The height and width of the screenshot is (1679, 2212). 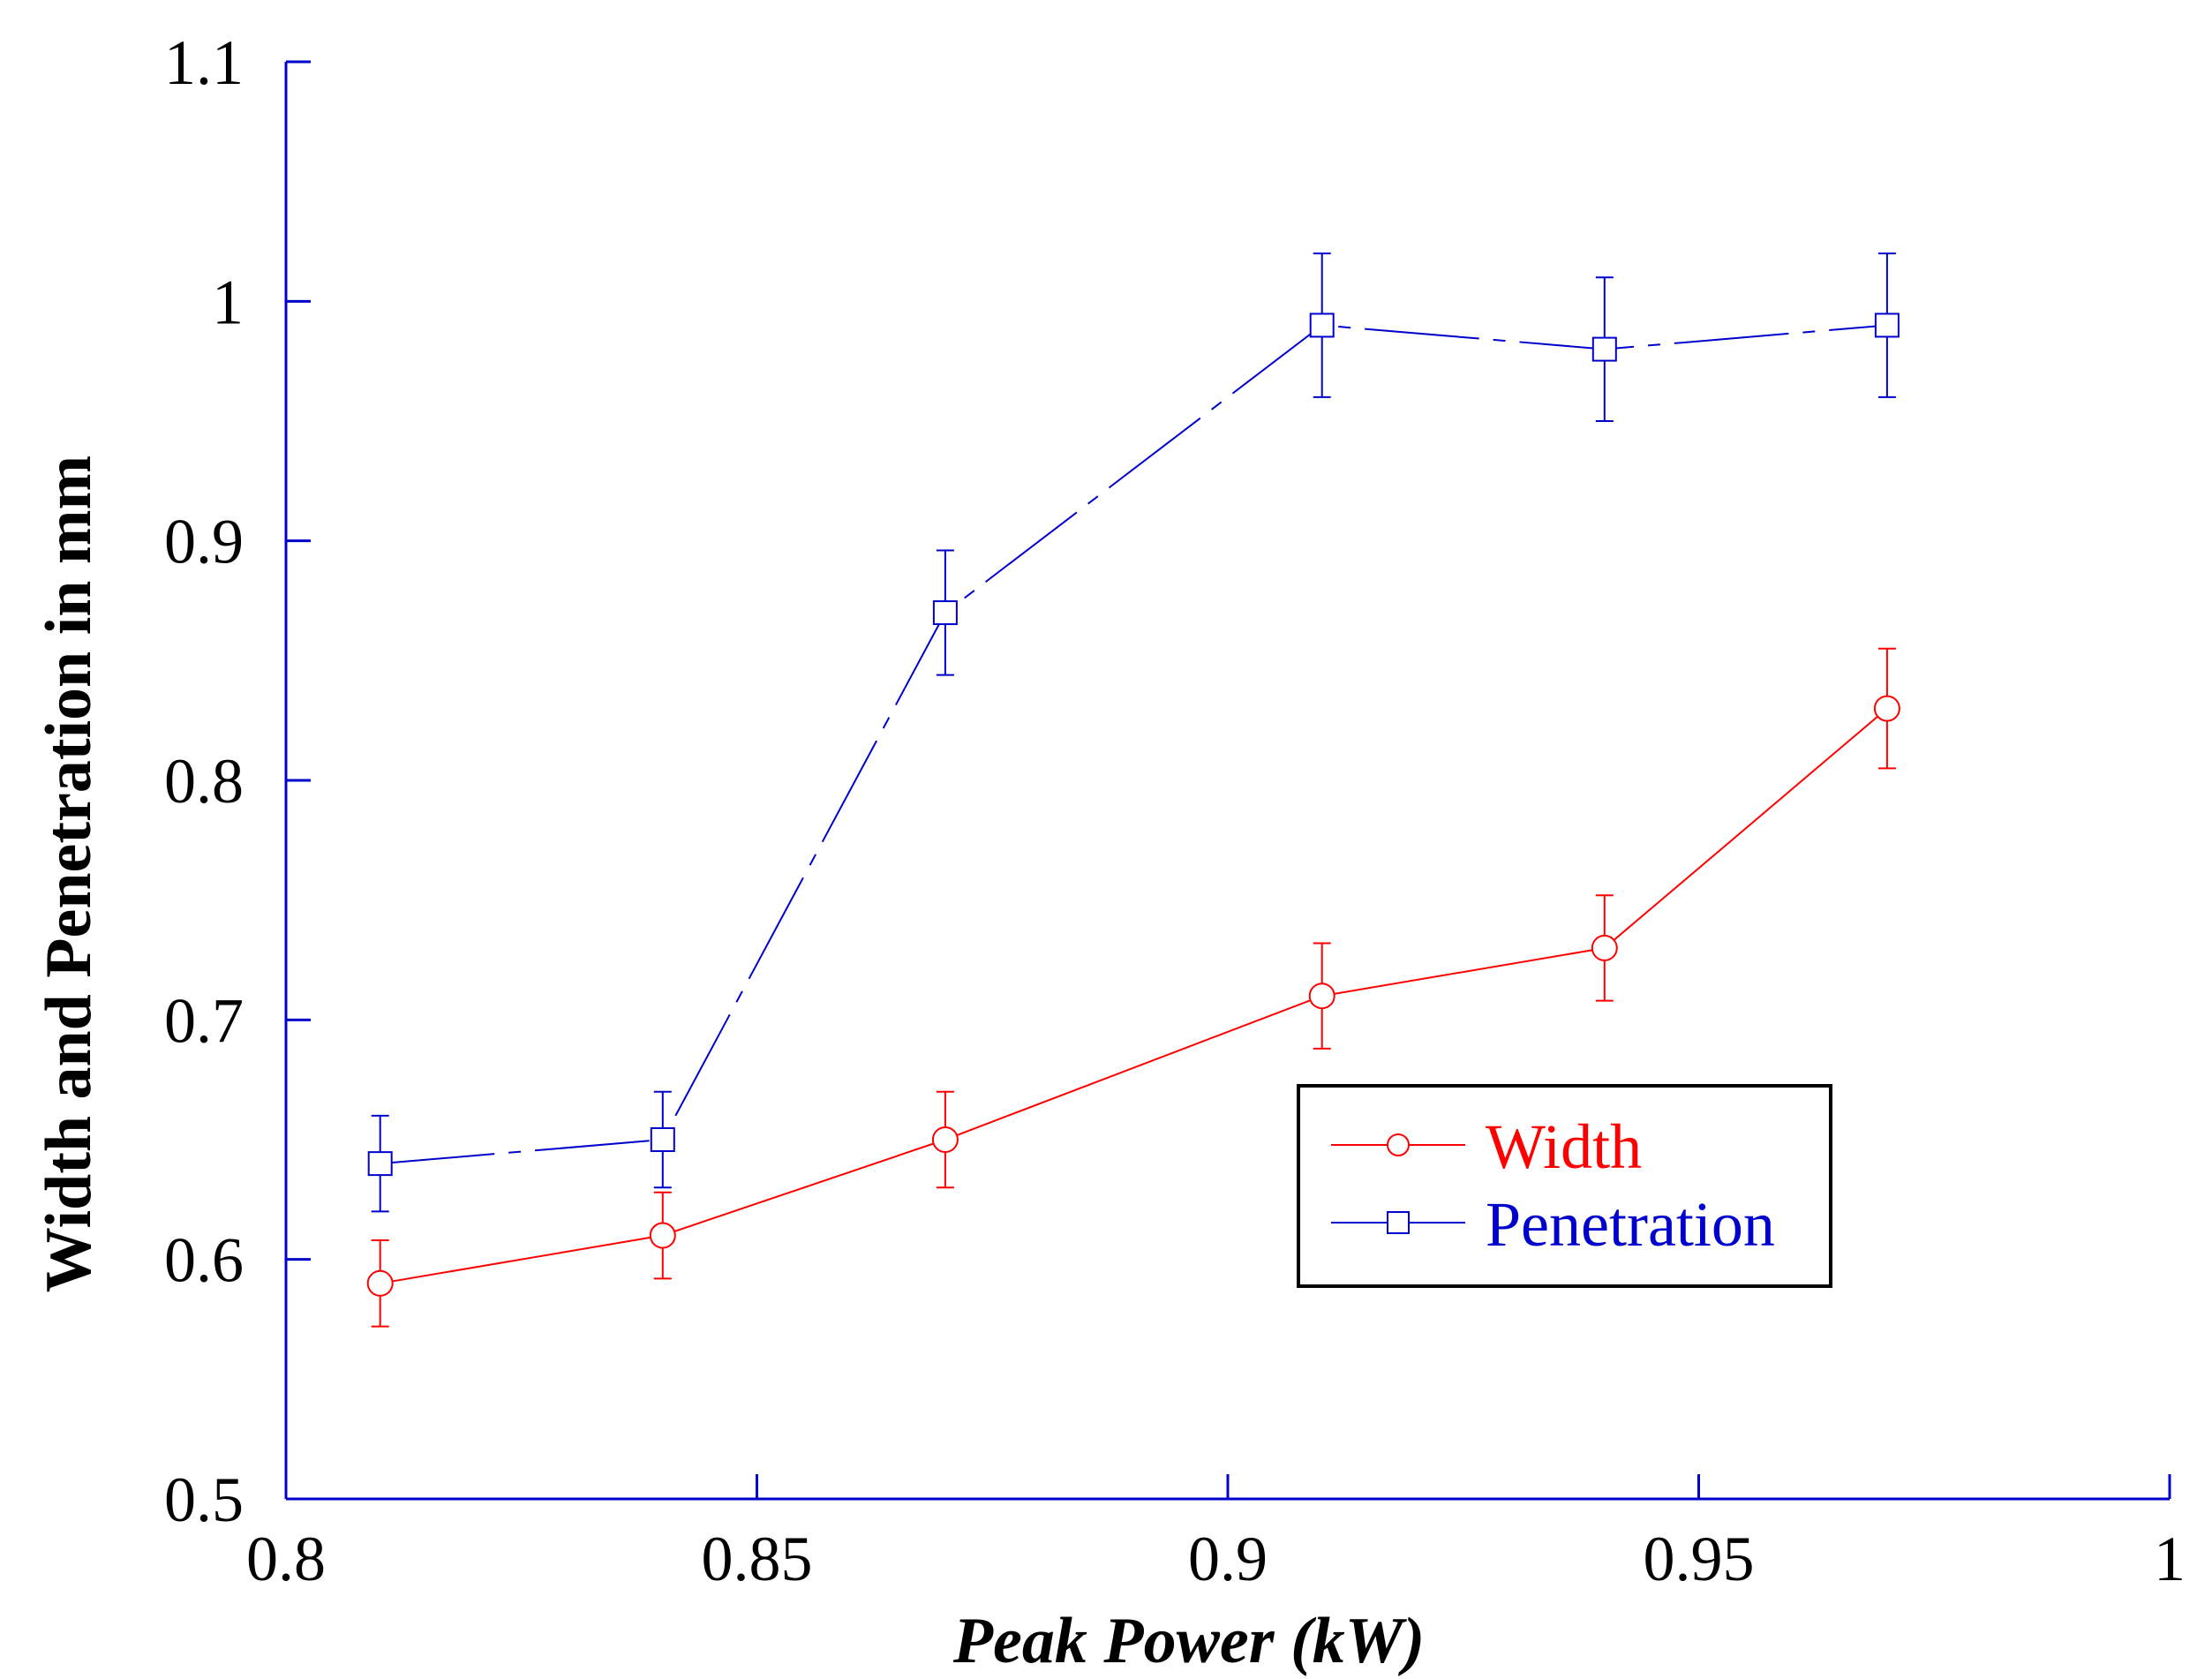 I want to click on legend-width-marker, so click(x=1398, y=1144).